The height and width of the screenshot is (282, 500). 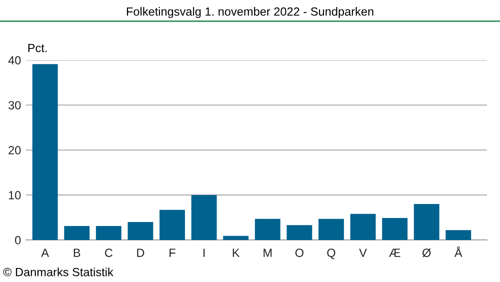 I want to click on x-tick-label: A, so click(x=45, y=252).